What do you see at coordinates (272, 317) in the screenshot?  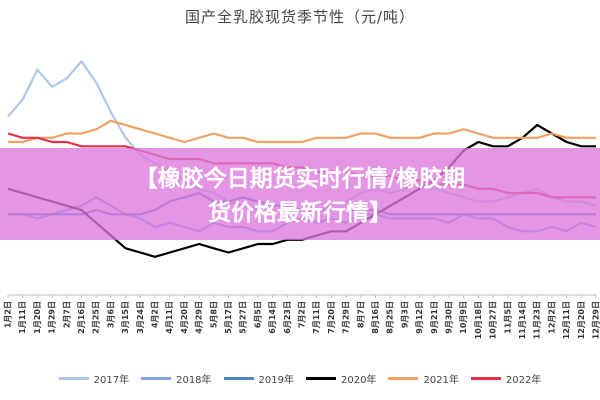 I see `x-tick-label: 6月14日` at bounding box center [272, 317].